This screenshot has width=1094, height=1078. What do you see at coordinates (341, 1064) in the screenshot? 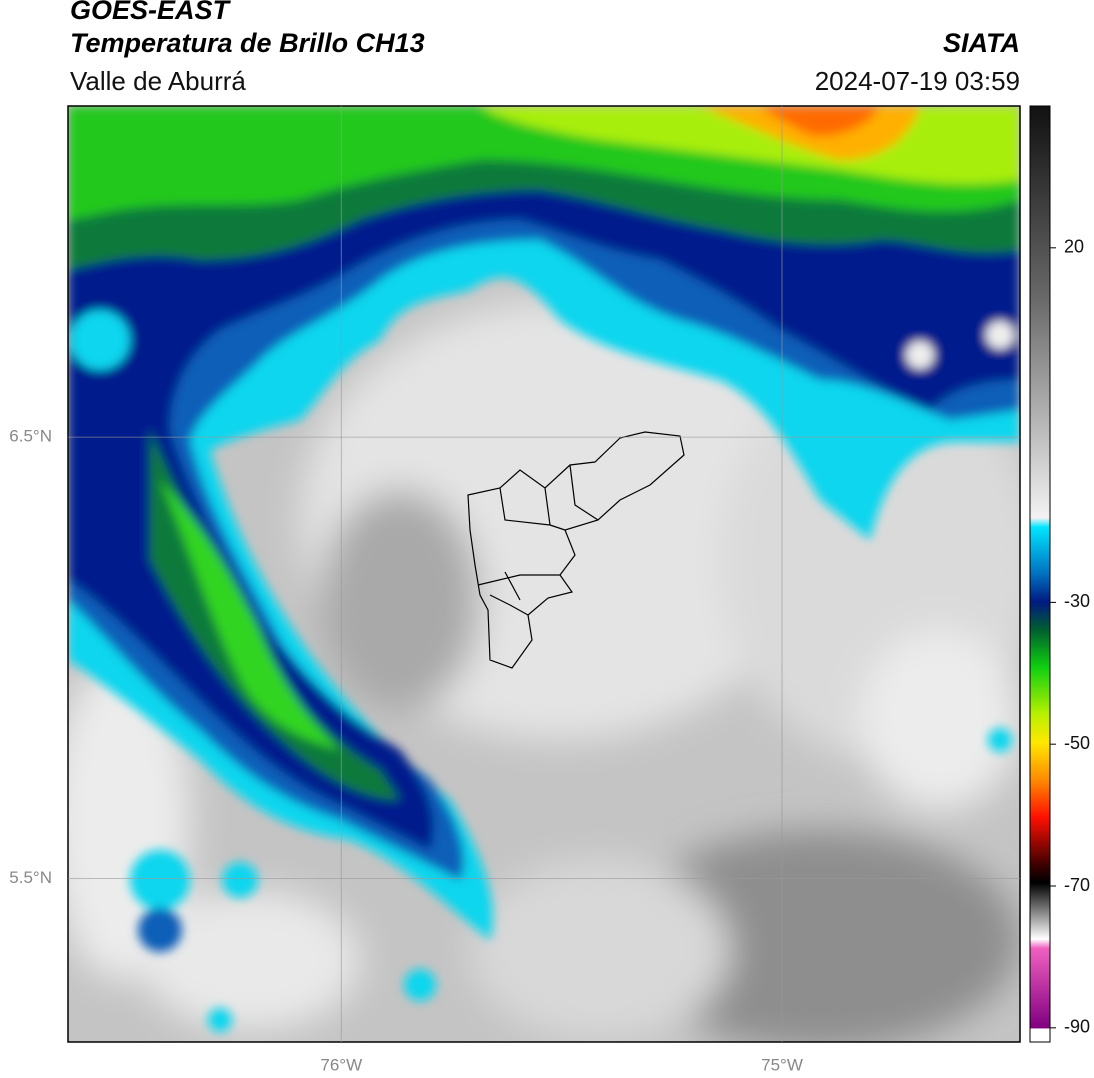
I see `x-tick-label: 76°W` at bounding box center [341, 1064].